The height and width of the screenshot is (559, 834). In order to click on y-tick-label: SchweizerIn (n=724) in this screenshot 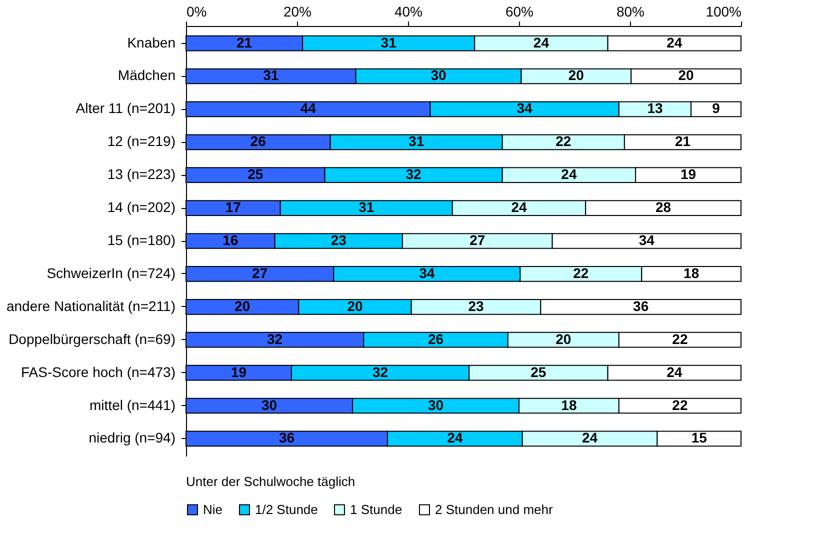, I will do `click(111, 272)`.